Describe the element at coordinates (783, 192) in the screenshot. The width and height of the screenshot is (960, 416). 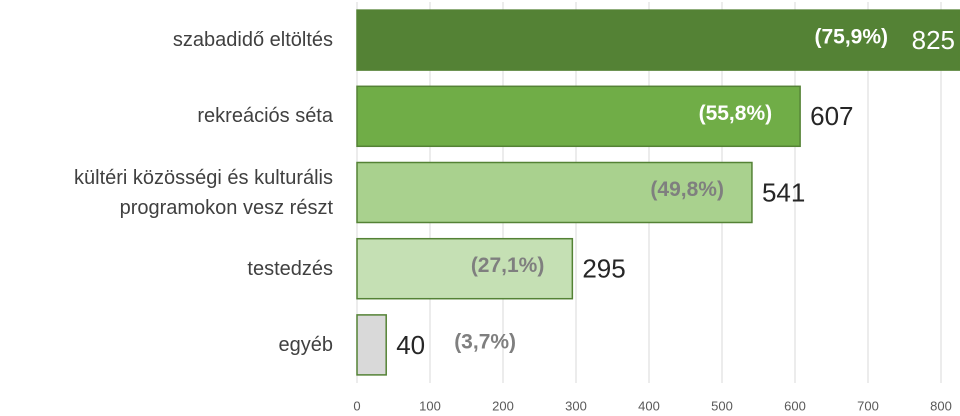
I see `value-label: 541` at that location.